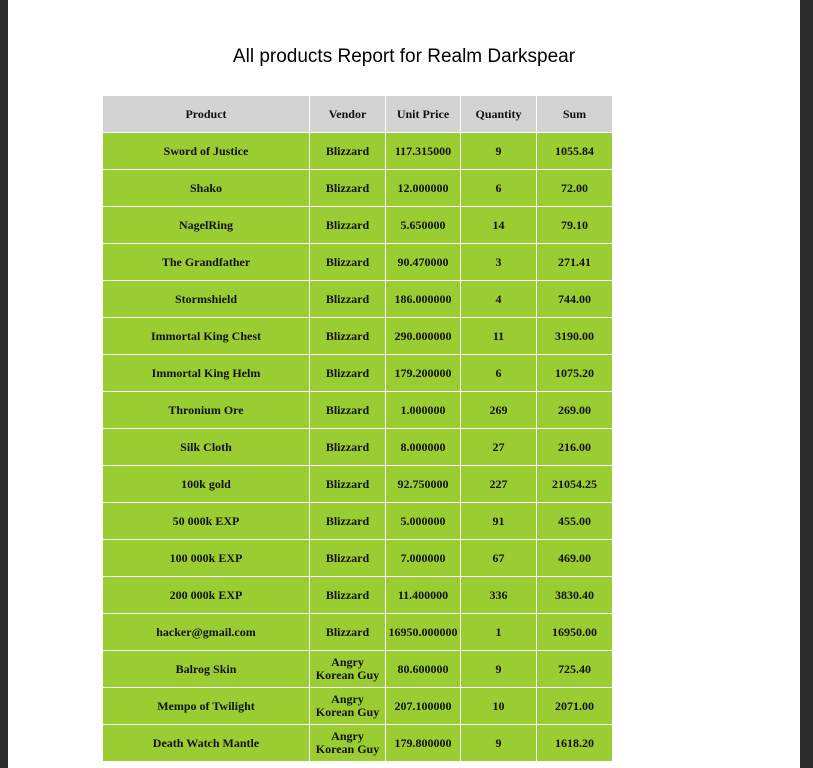  What do you see at coordinates (206, 447) in the screenshot?
I see `cell-product: Silk Cloth` at bounding box center [206, 447].